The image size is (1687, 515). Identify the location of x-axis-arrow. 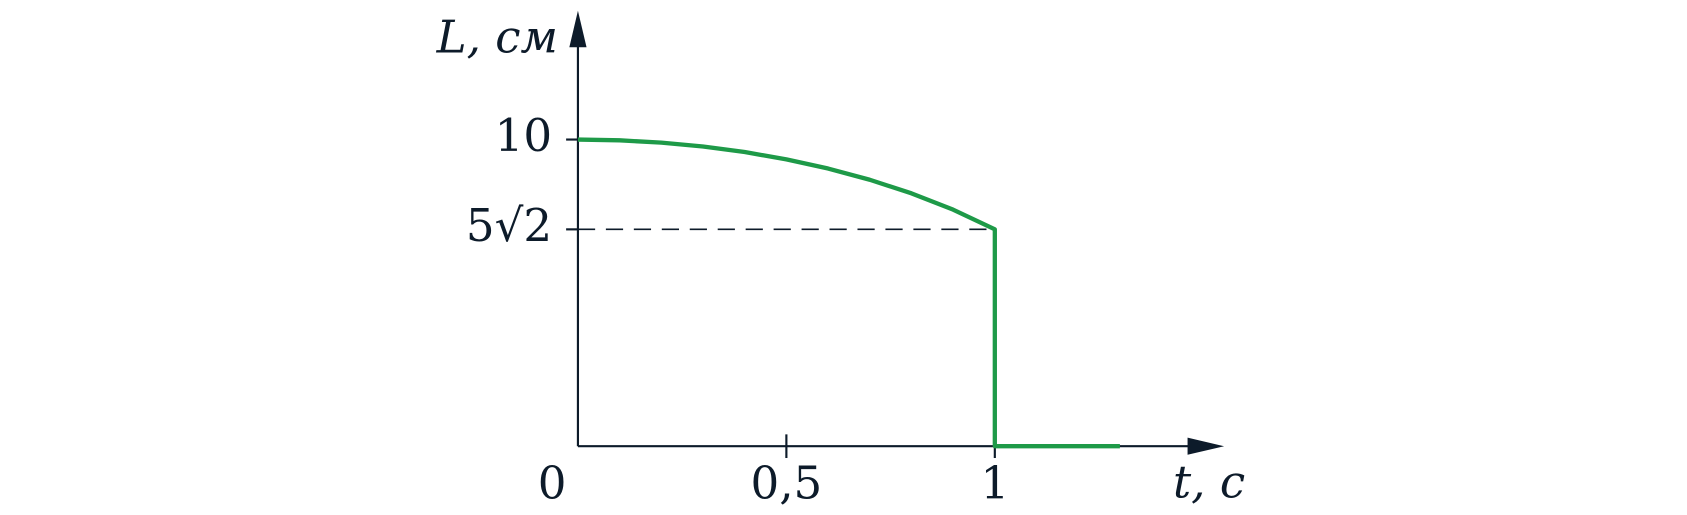
(1206, 446).